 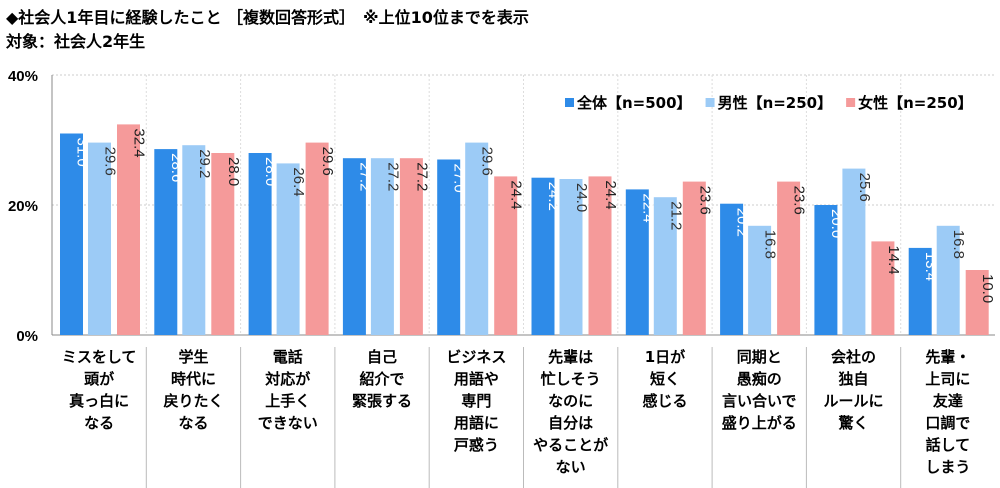 I want to click on legend-label: 男性【n=250】, so click(x=775, y=103).